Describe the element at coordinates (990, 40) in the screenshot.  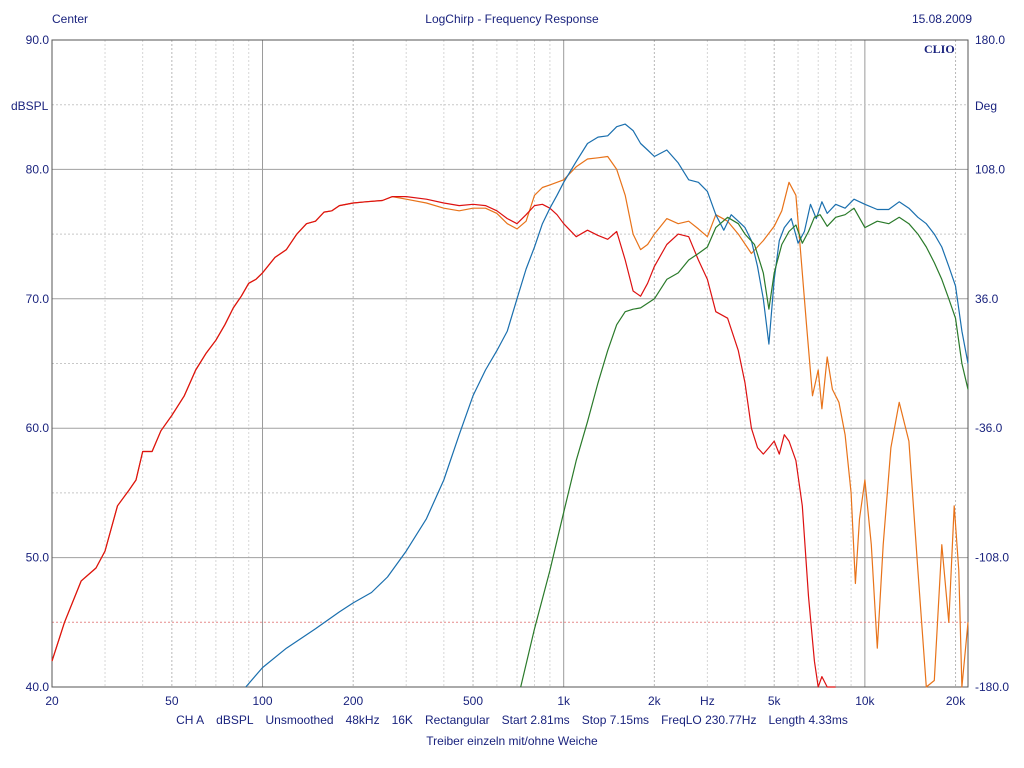
I see `y2-tick-label: 180.0` at that location.